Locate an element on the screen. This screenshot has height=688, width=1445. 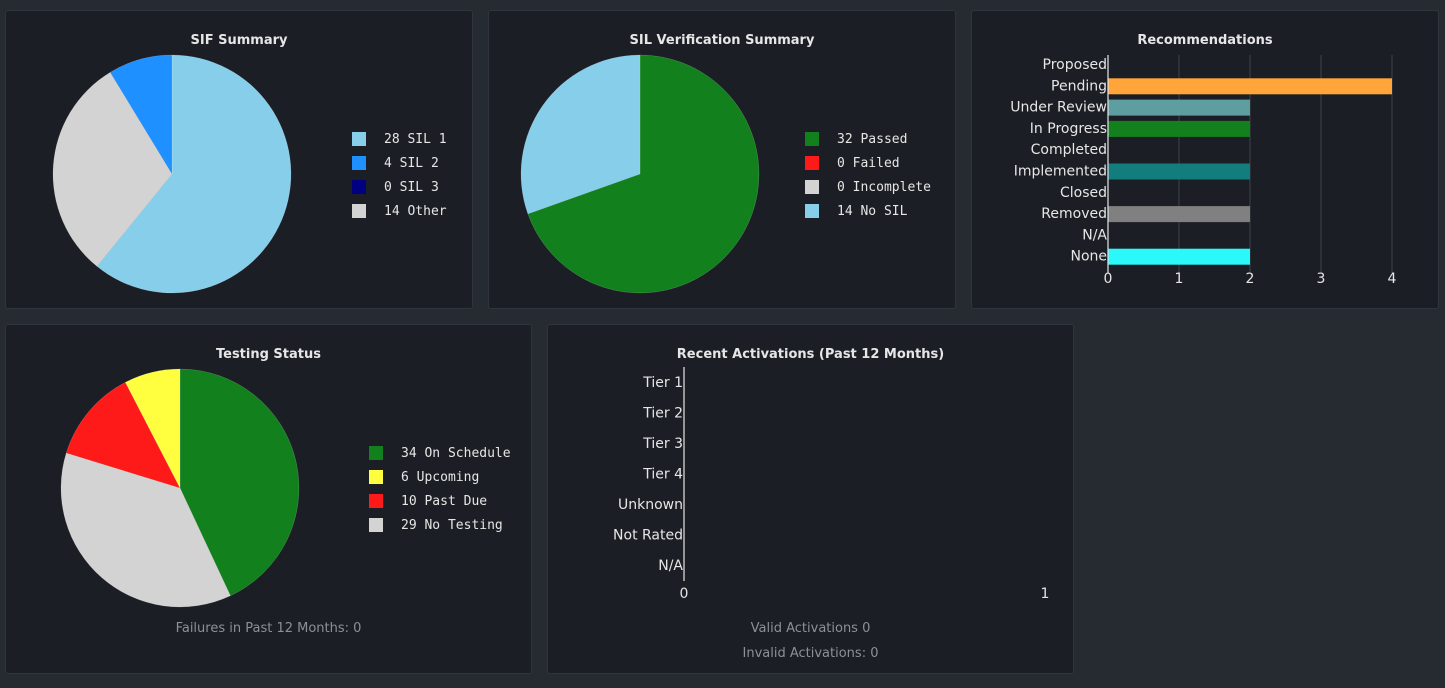
testing-legend-item-past-due: 10 Past Due is located at coordinates (440, 501).